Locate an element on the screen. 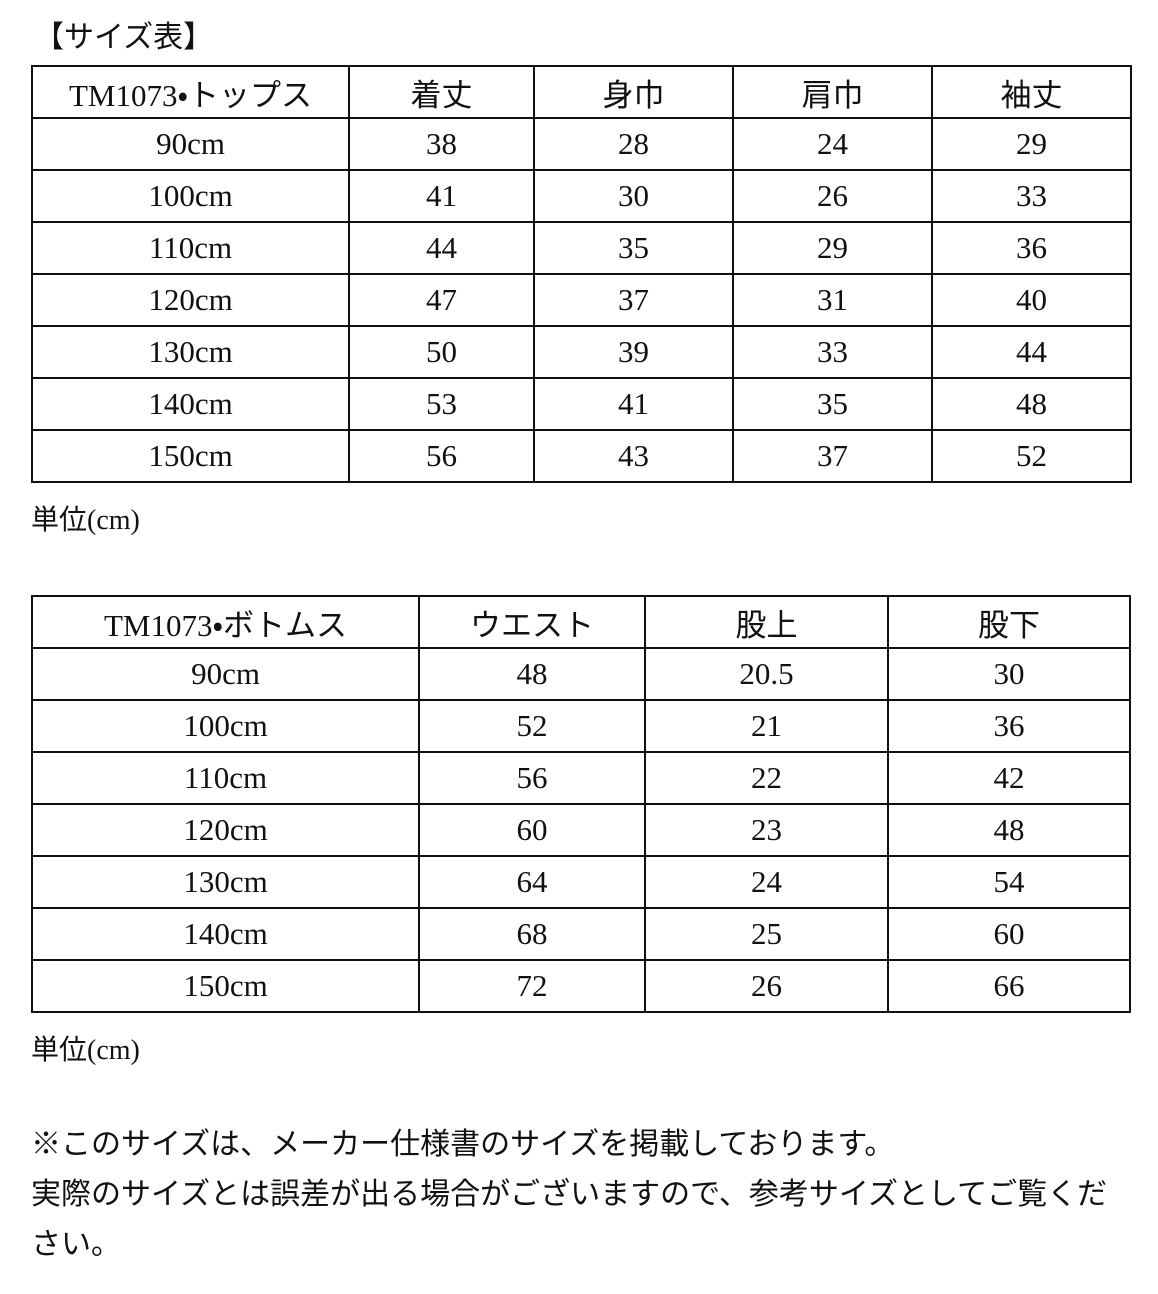 The image size is (1158, 1294). table-row: 150cm 56 43 37 52 is located at coordinates (581, 456).